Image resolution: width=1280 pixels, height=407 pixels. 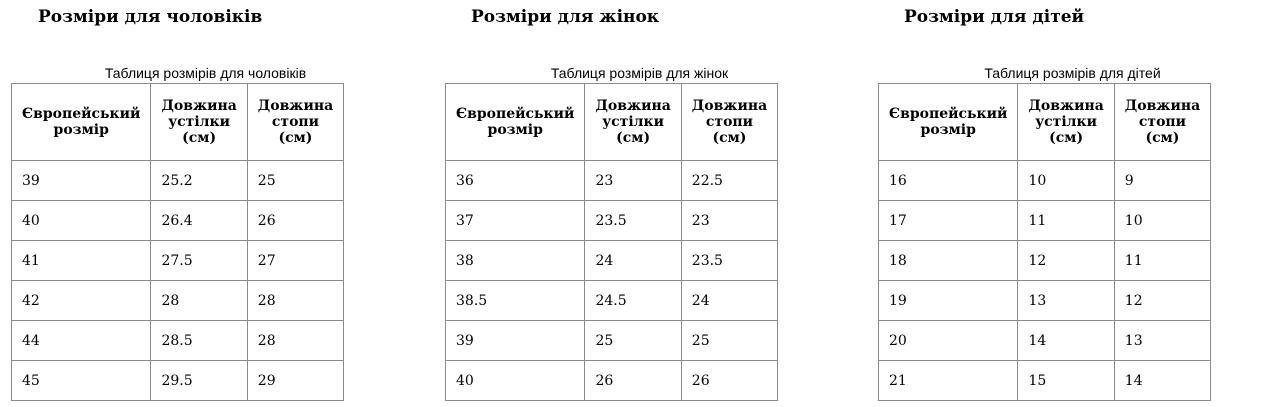 What do you see at coordinates (150, 17) in the screenshot?
I see `men-section-title: Розміри для чоловіків` at bounding box center [150, 17].